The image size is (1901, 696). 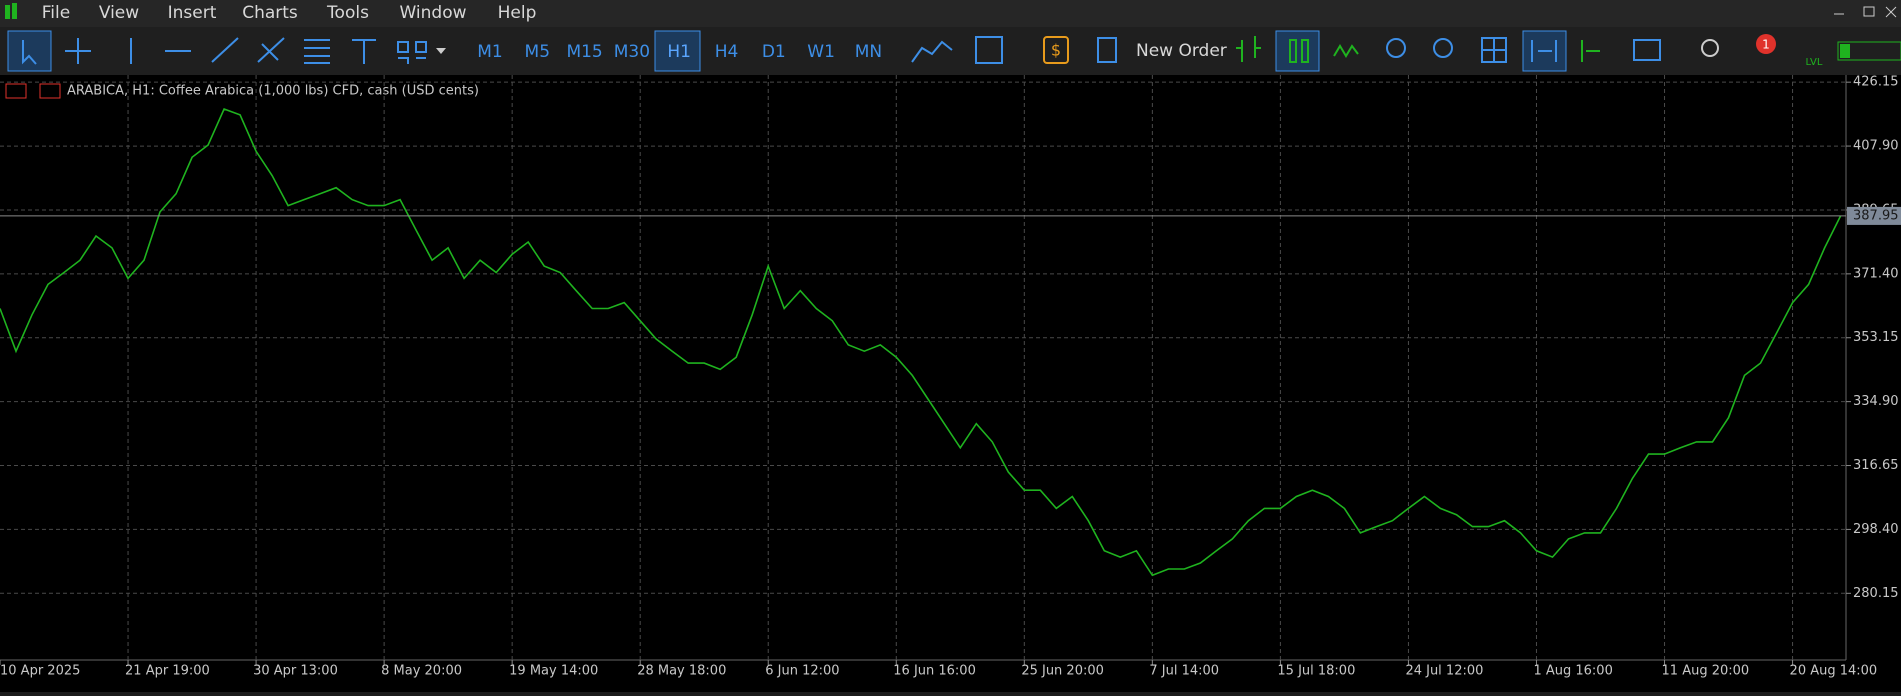 I want to click on y-tick-label: 316.65, so click(x=1876, y=465).